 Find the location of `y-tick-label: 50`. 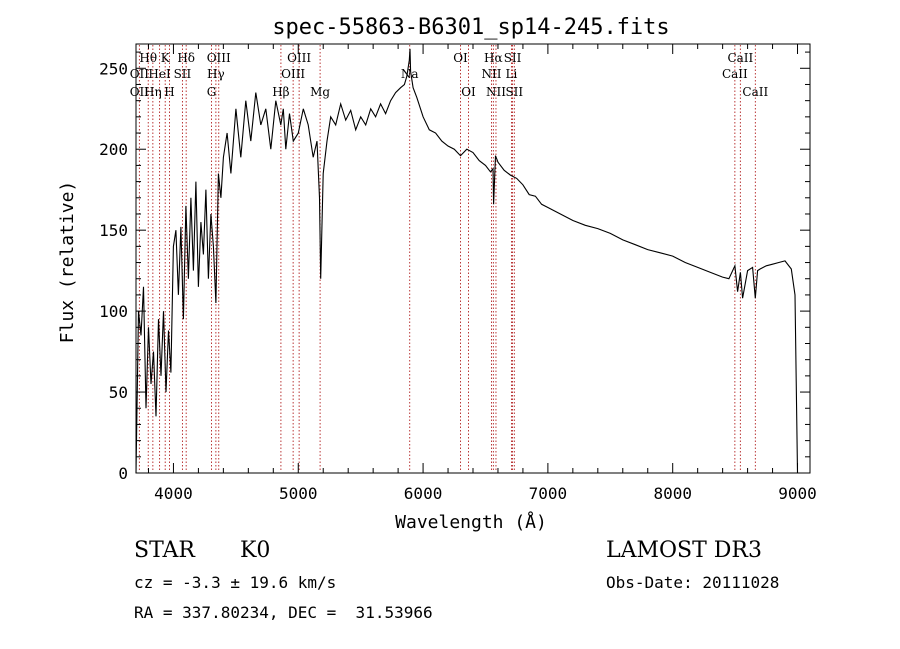

y-tick-label: 50 is located at coordinates (118, 392).